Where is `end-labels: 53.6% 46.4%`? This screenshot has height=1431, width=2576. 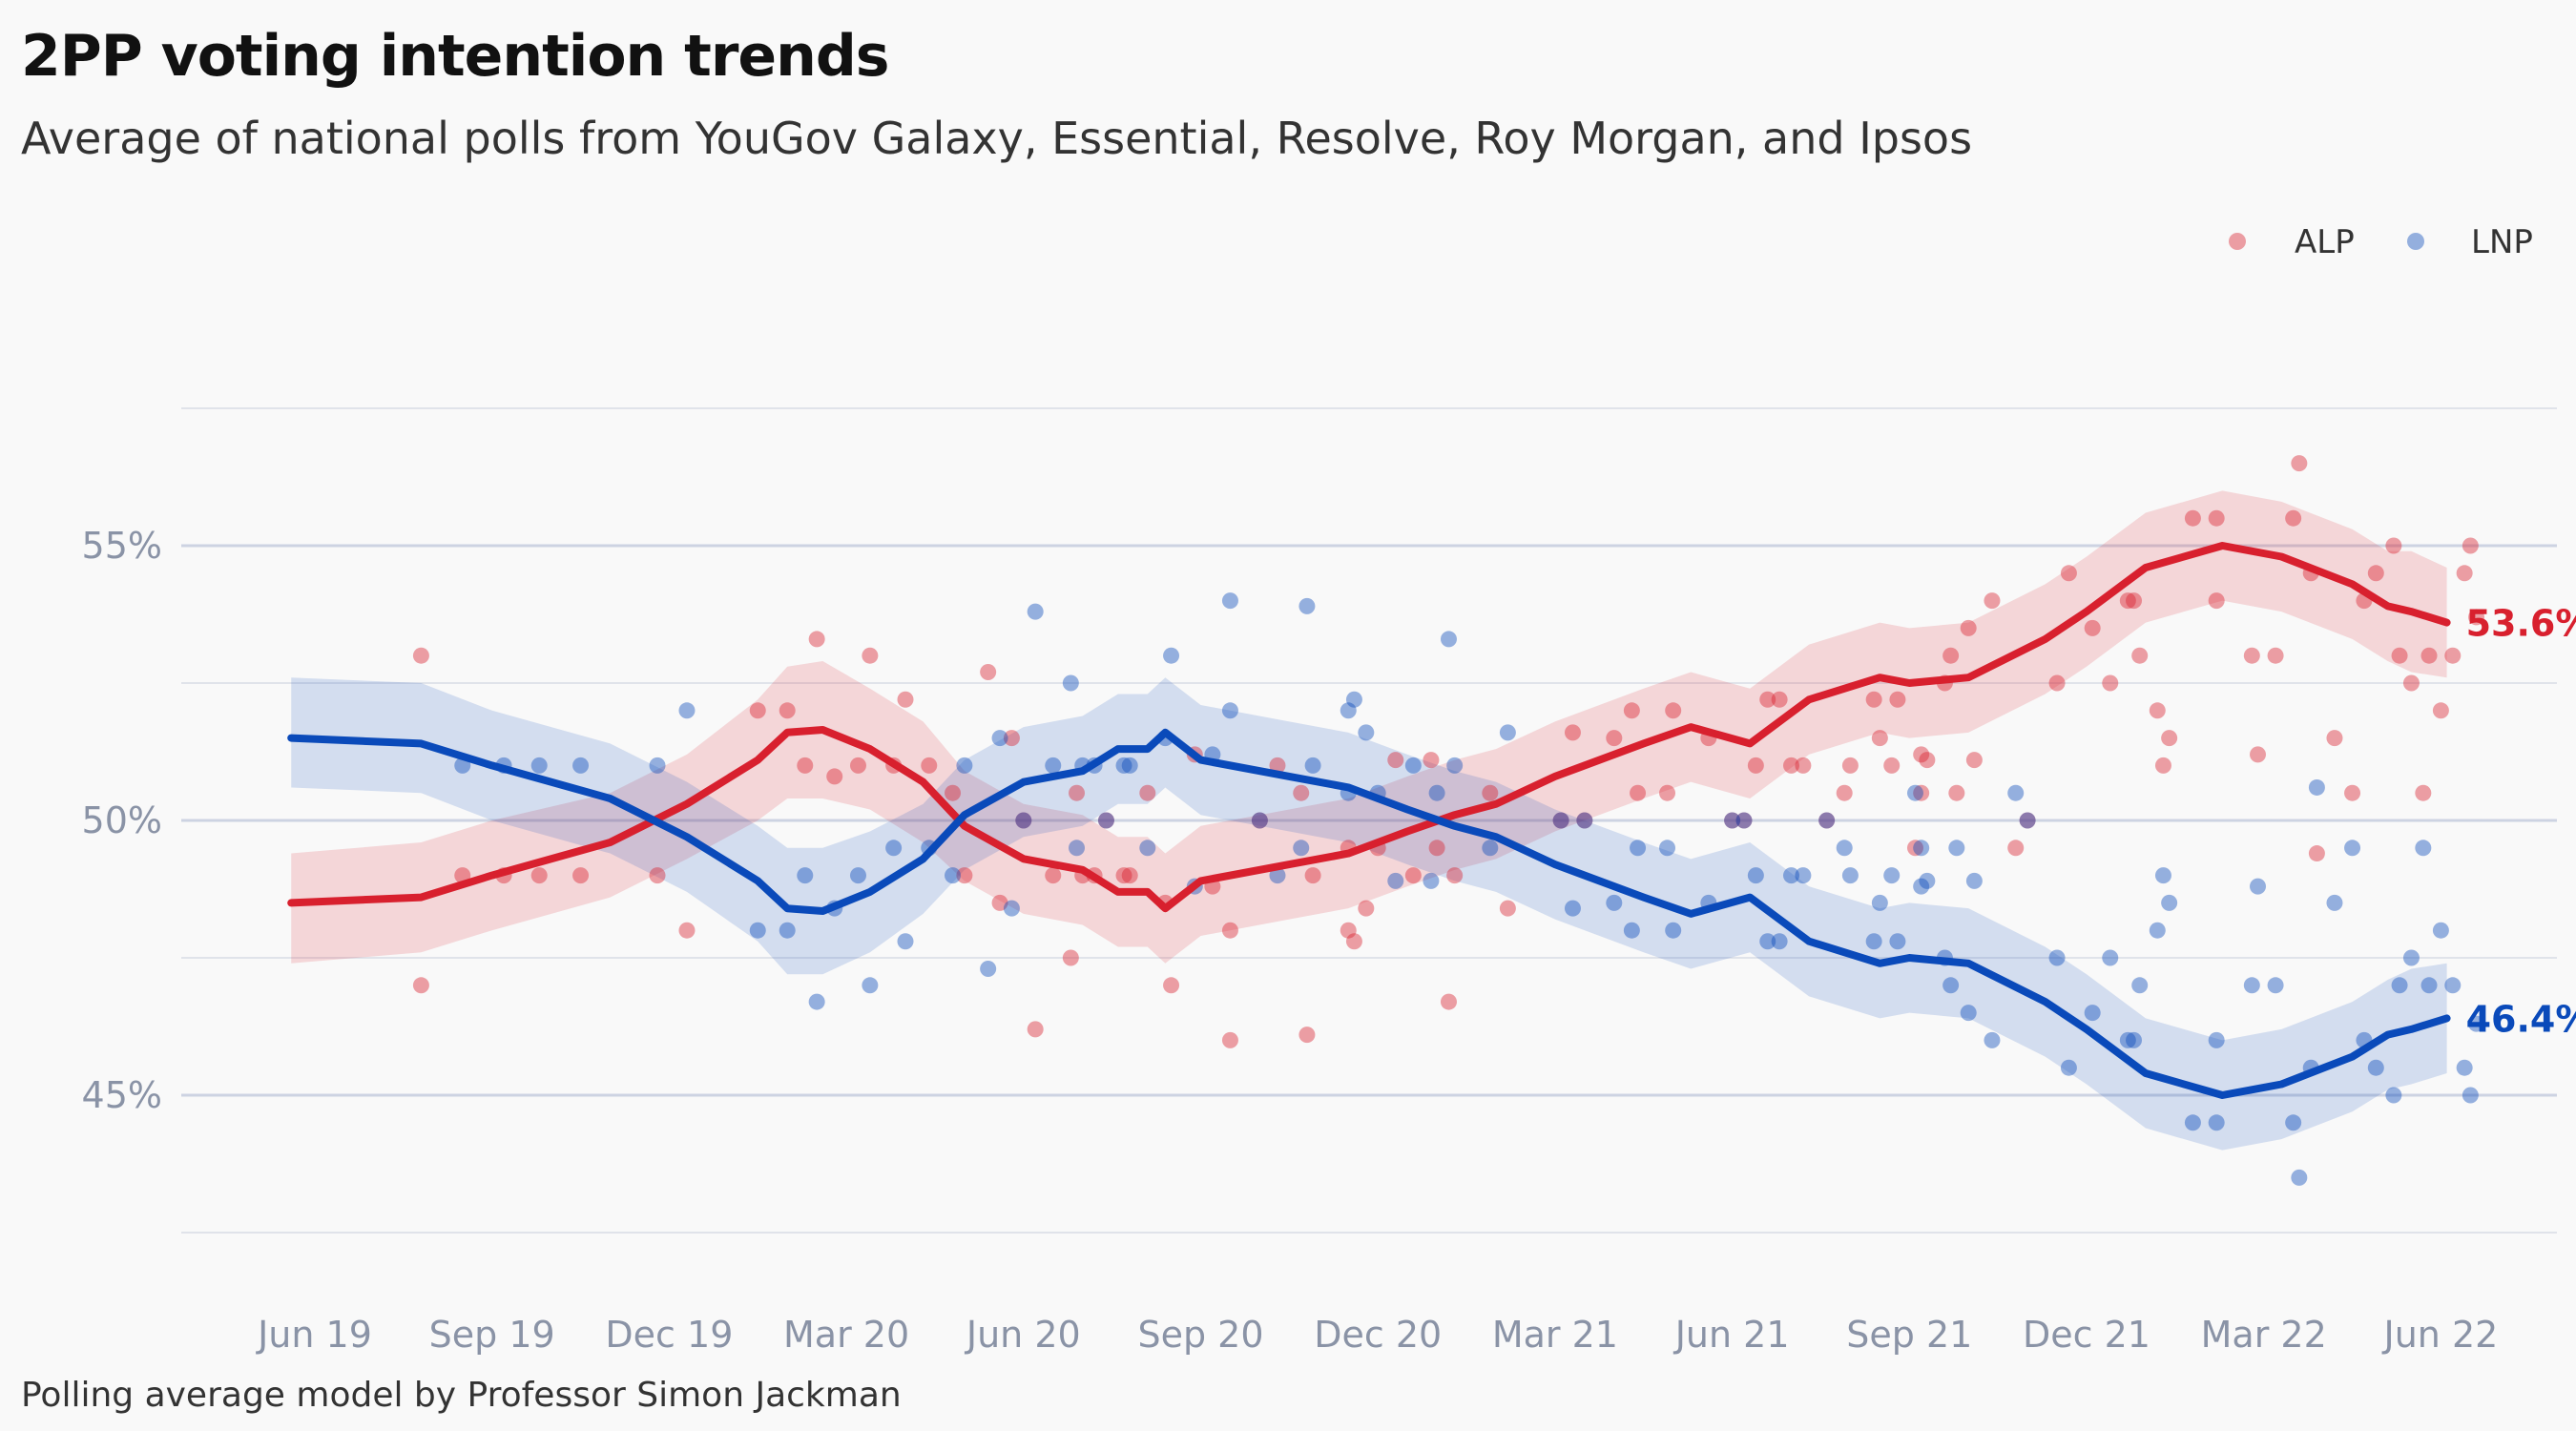
end-labels: 53.6% 46.4% is located at coordinates (2521, 822).